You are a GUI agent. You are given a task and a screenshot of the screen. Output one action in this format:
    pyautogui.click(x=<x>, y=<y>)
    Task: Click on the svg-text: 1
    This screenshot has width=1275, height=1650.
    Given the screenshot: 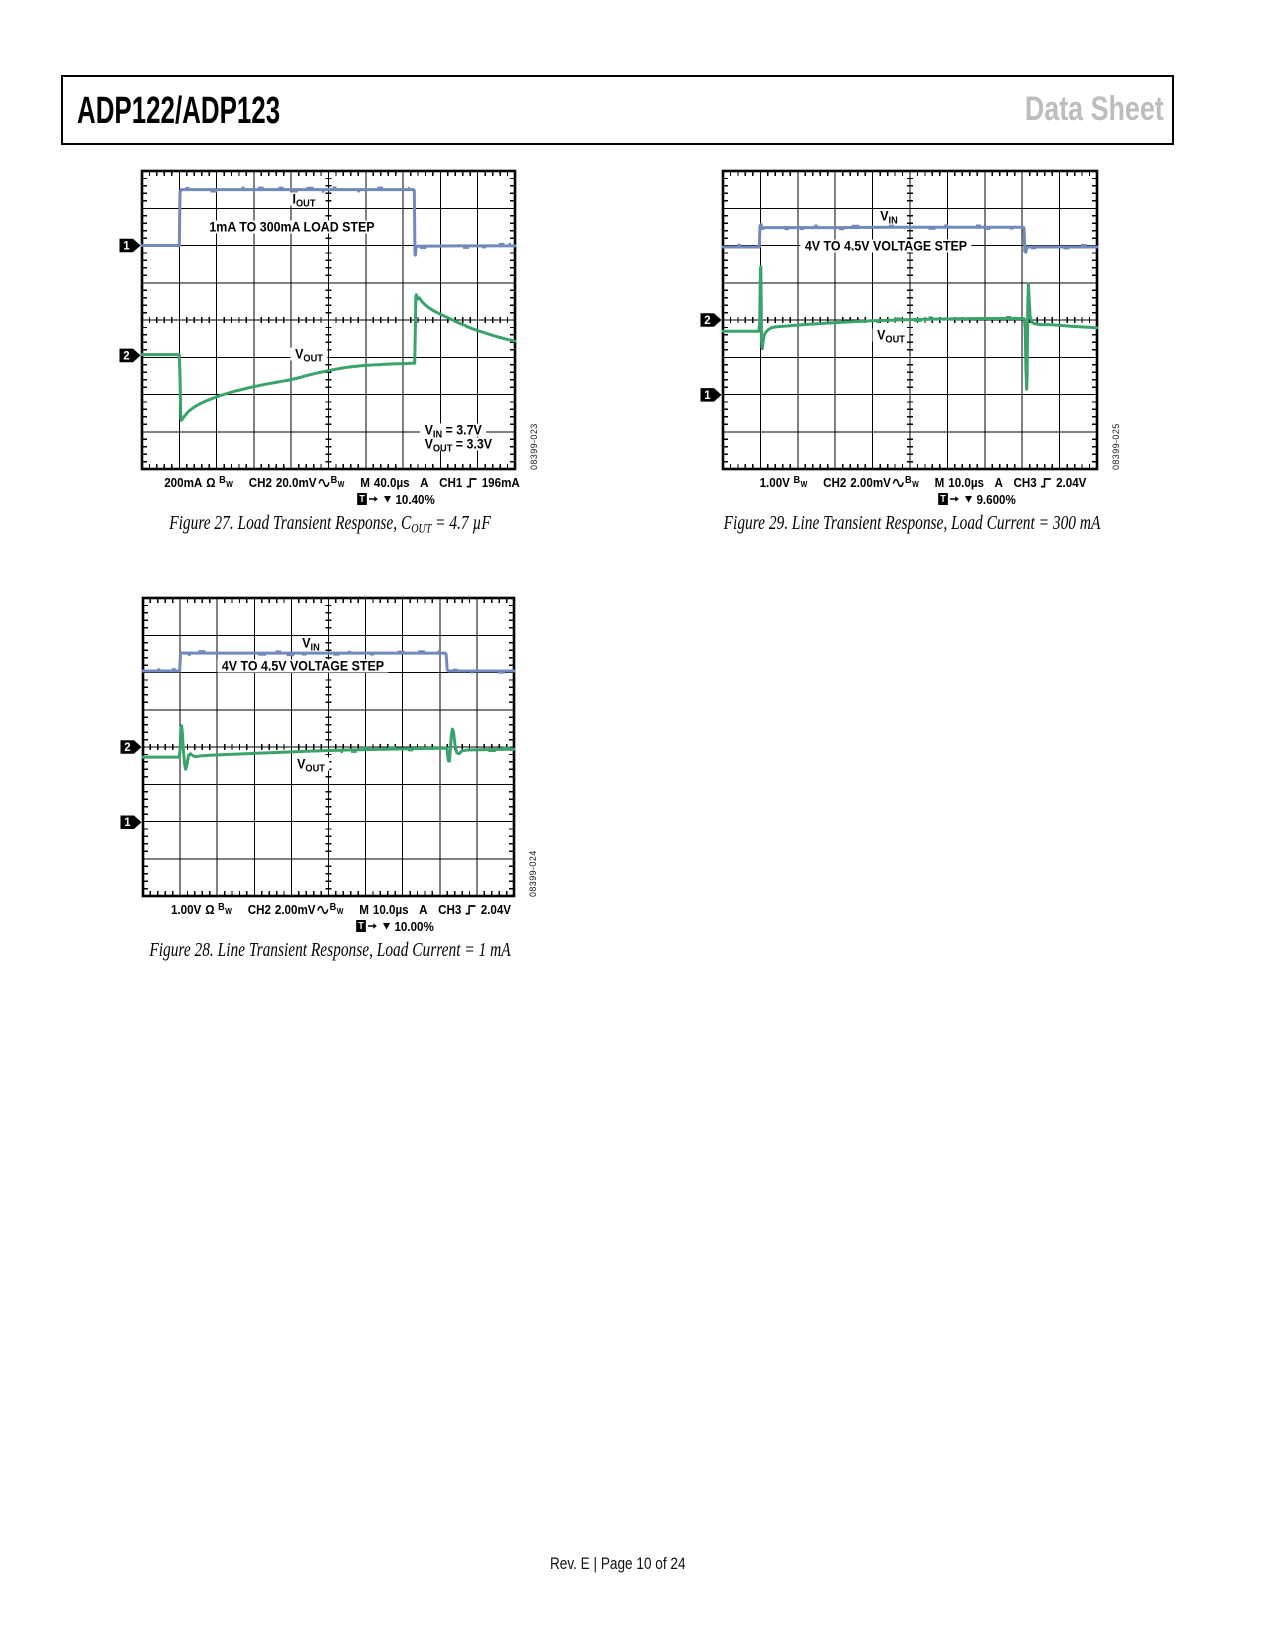 What is the action you would take?
    pyautogui.click(x=126, y=247)
    